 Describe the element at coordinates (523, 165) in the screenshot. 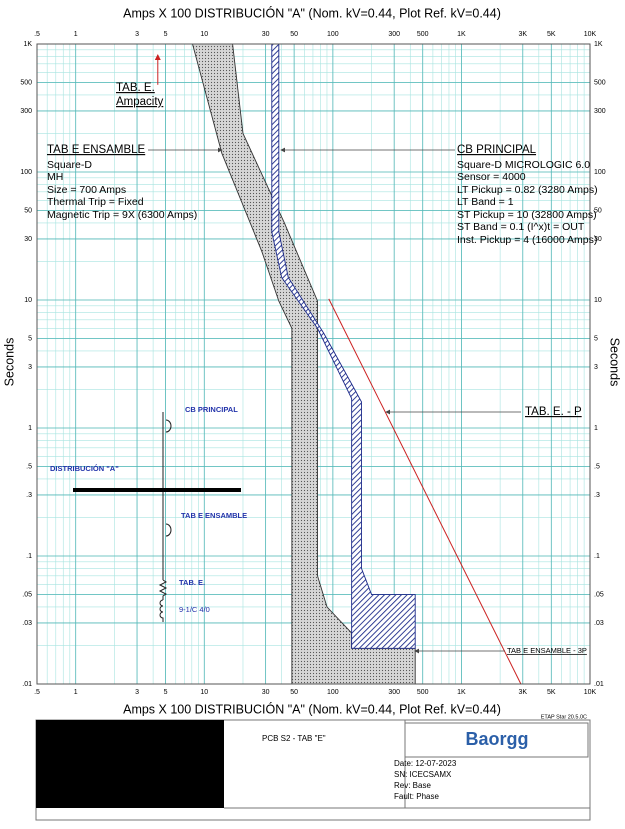

I see `annotation: Square-D MICROLOGIC 6.0` at that location.